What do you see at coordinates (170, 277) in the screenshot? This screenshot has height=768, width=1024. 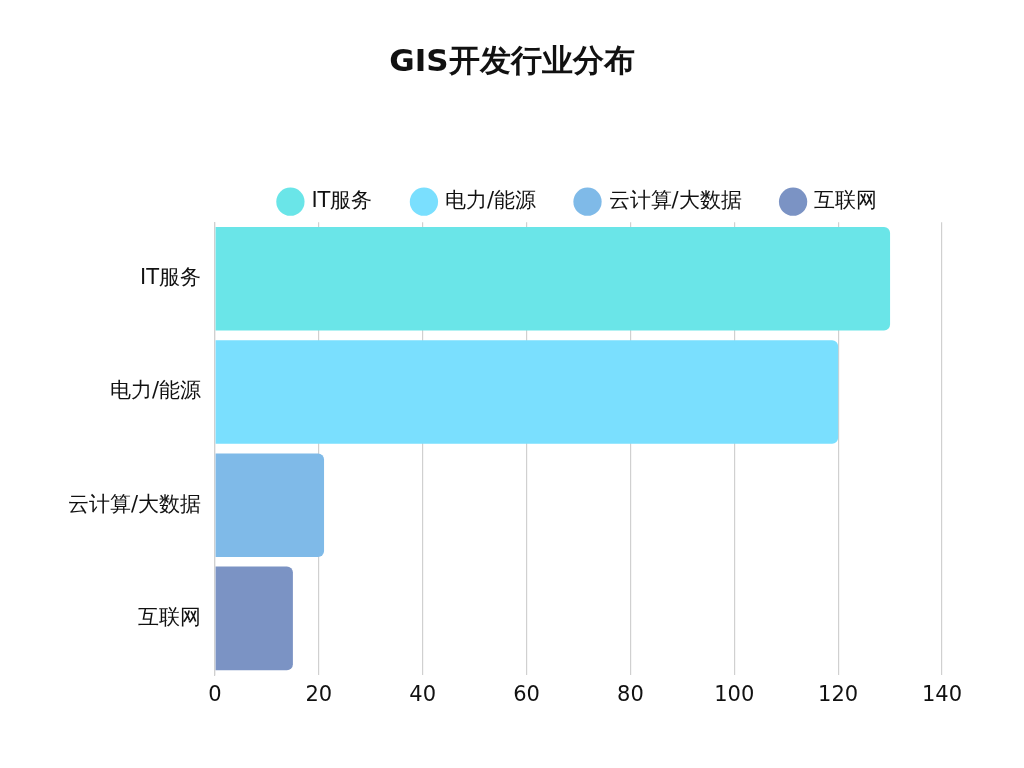 I see `y-tick-label: IT服务` at bounding box center [170, 277].